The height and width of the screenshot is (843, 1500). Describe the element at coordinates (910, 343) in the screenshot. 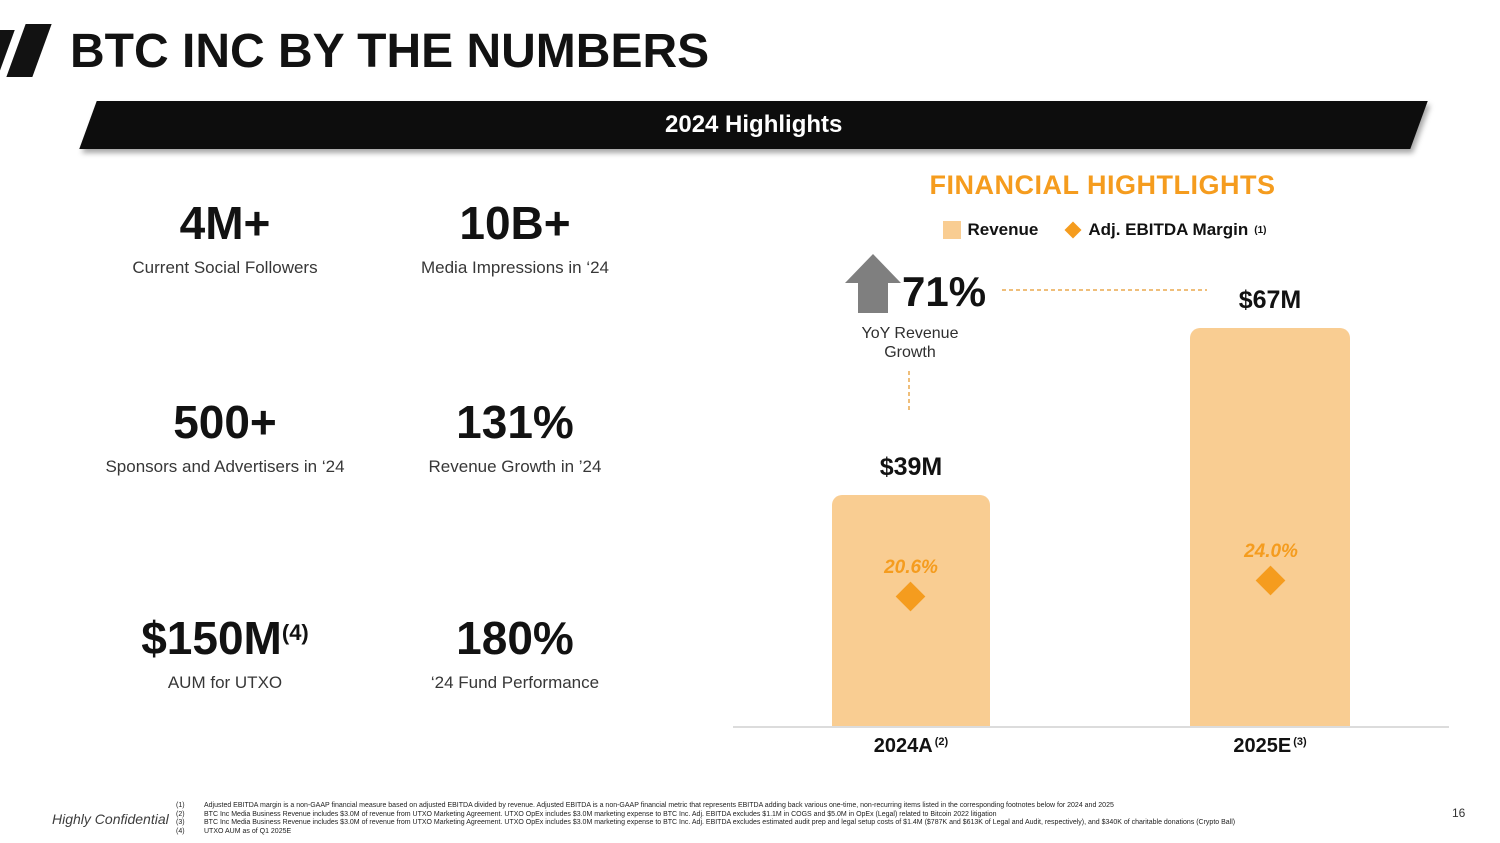

I see `yoy-growth-label: YoY Revenue Growth` at that location.